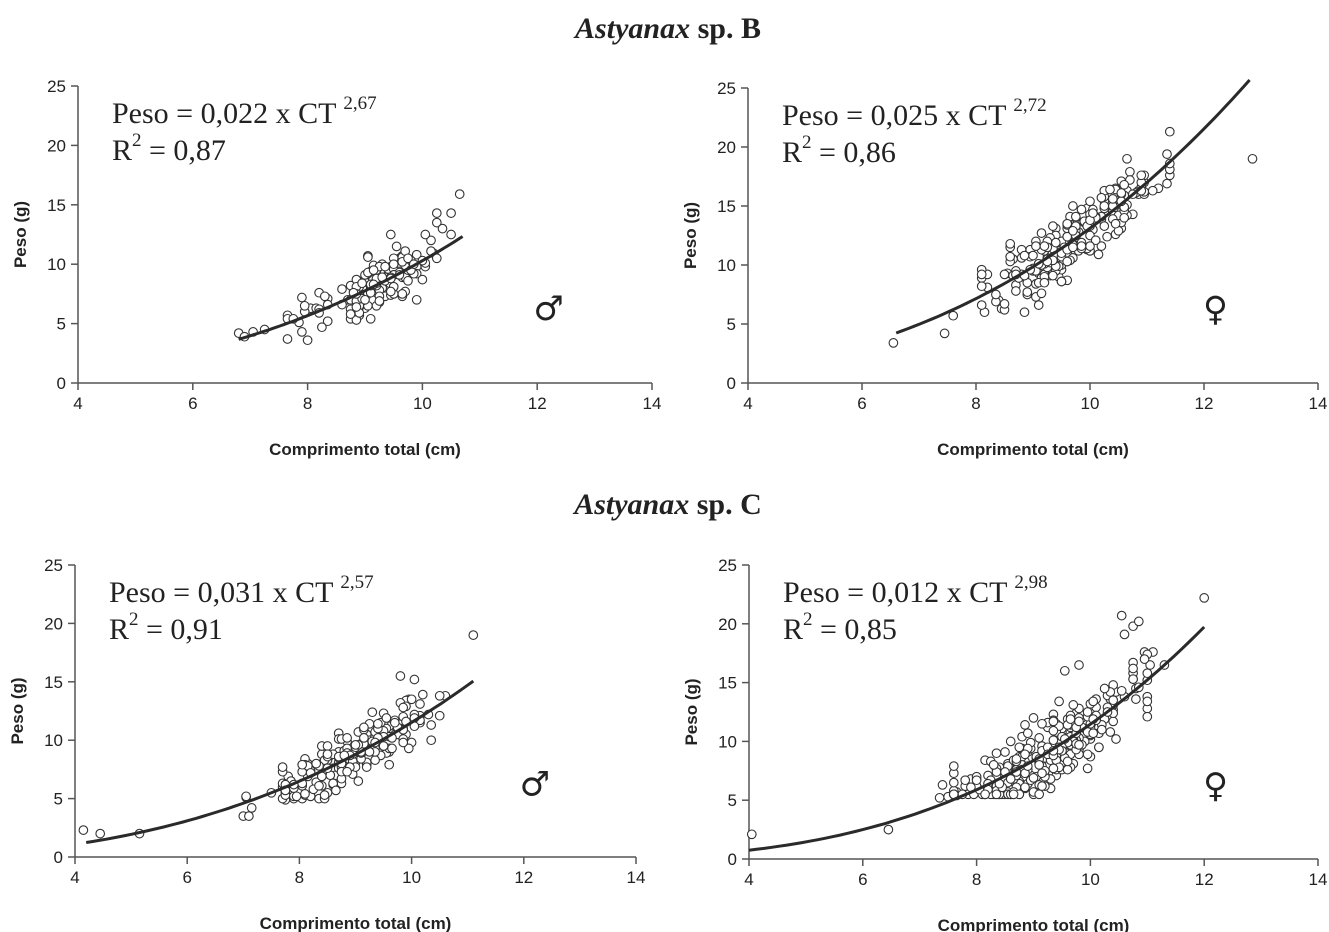 The height and width of the screenshot is (932, 1329). I want to click on r-squared-text: R2 = 0,85, so click(840, 627).